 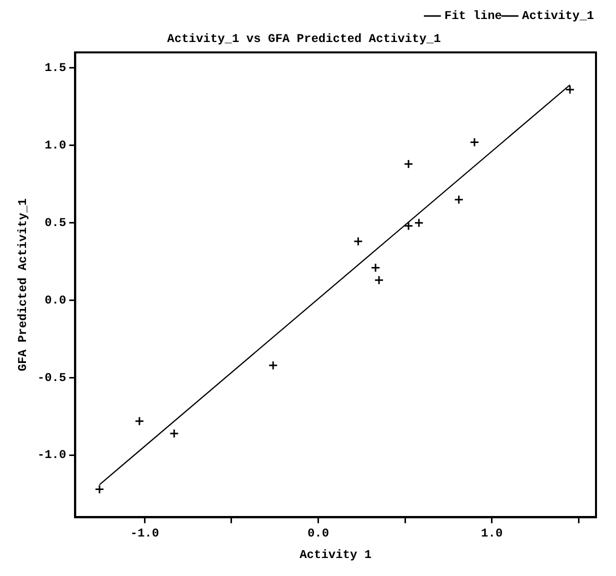 I want to click on y-tick-label: 1.0, so click(x=55, y=145).